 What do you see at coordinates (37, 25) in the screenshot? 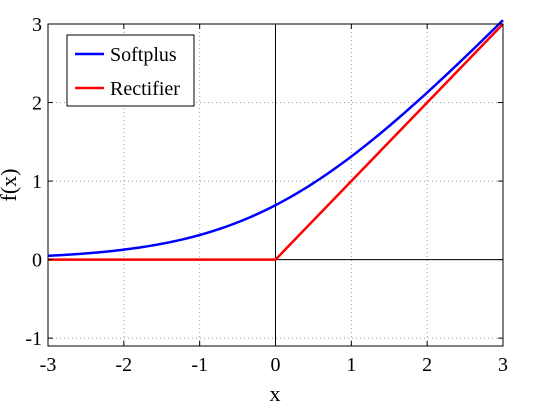
I see `y-tick-label: 3` at bounding box center [37, 25].